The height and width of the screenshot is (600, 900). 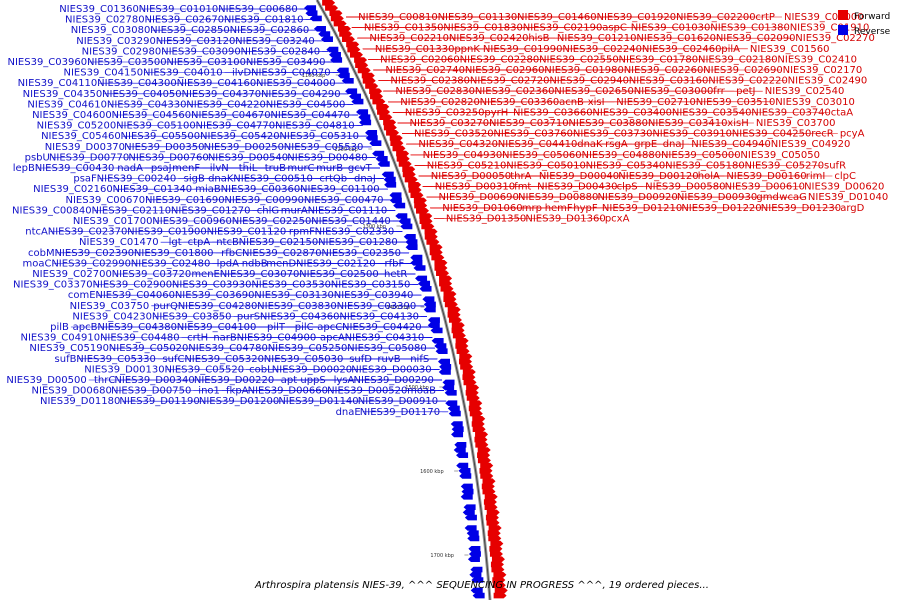 What do you see at coordinates (174, 253) in the screenshot?
I see `reverse-gene-label: NIES39_C01800` at bounding box center [174, 253].